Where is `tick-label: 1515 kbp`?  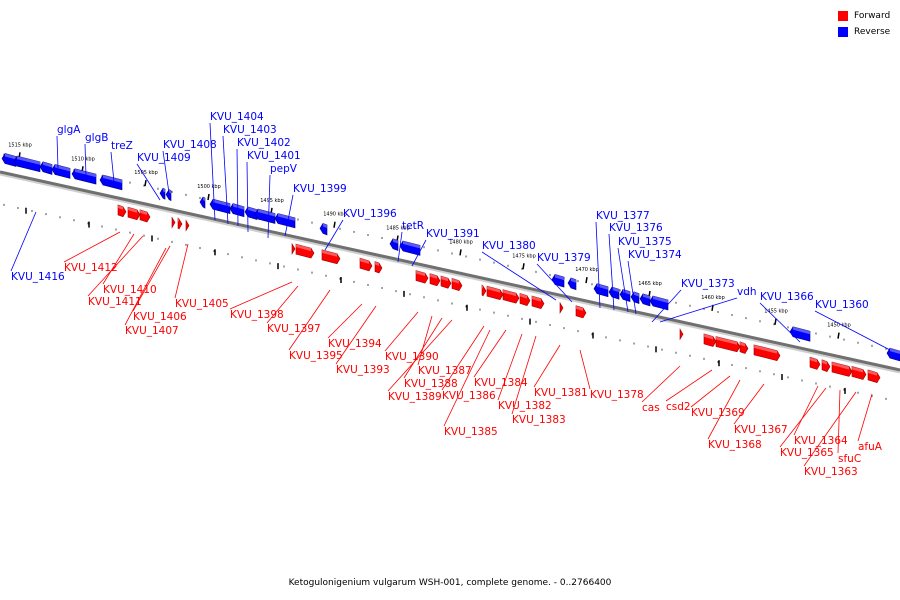 tick-label: 1515 kbp is located at coordinates (20, 145).